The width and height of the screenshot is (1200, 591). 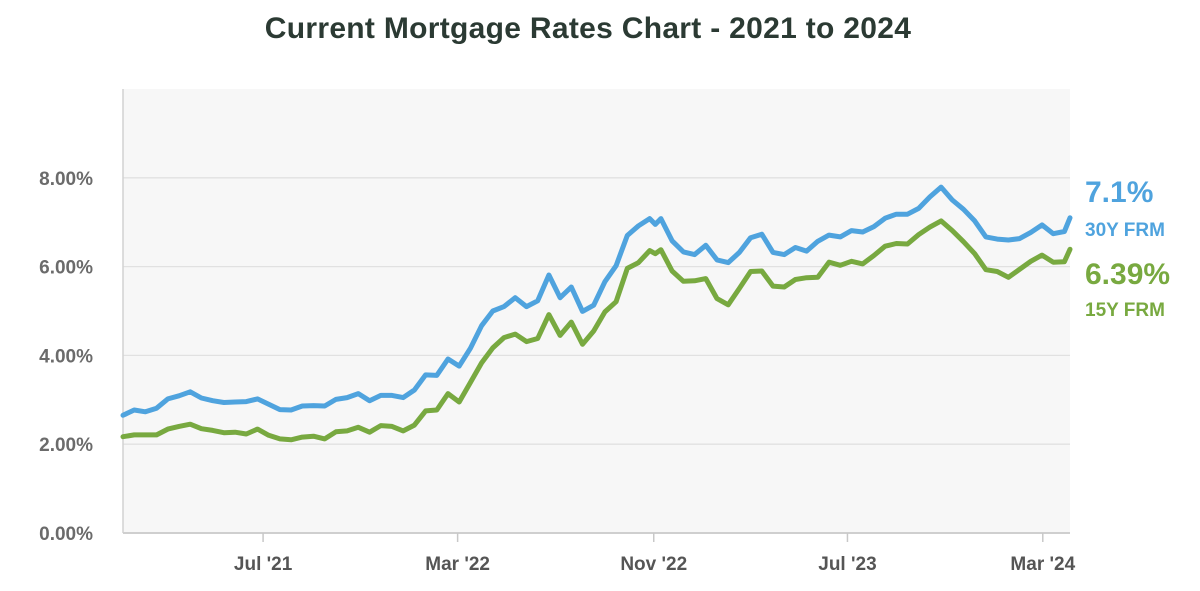 What do you see at coordinates (457, 564) in the screenshot?
I see `x-tick-label: Mar '22` at bounding box center [457, 564].